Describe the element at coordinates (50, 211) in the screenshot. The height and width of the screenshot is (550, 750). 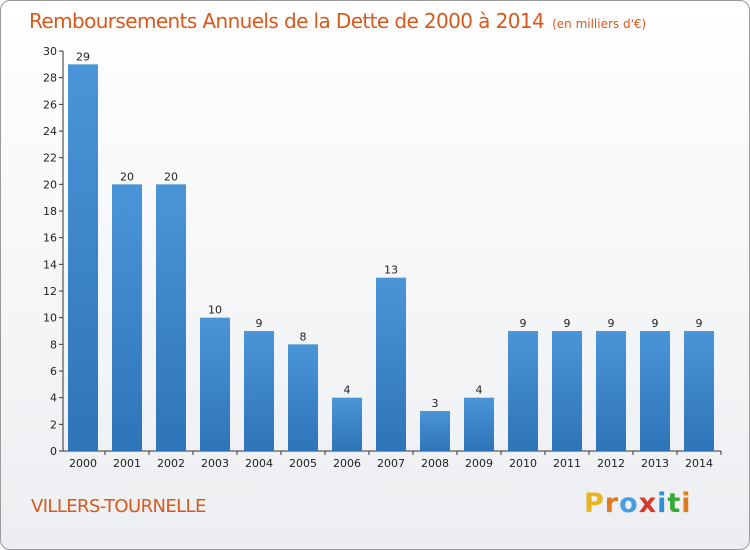
I see `y-tick-label: 18` at that location.